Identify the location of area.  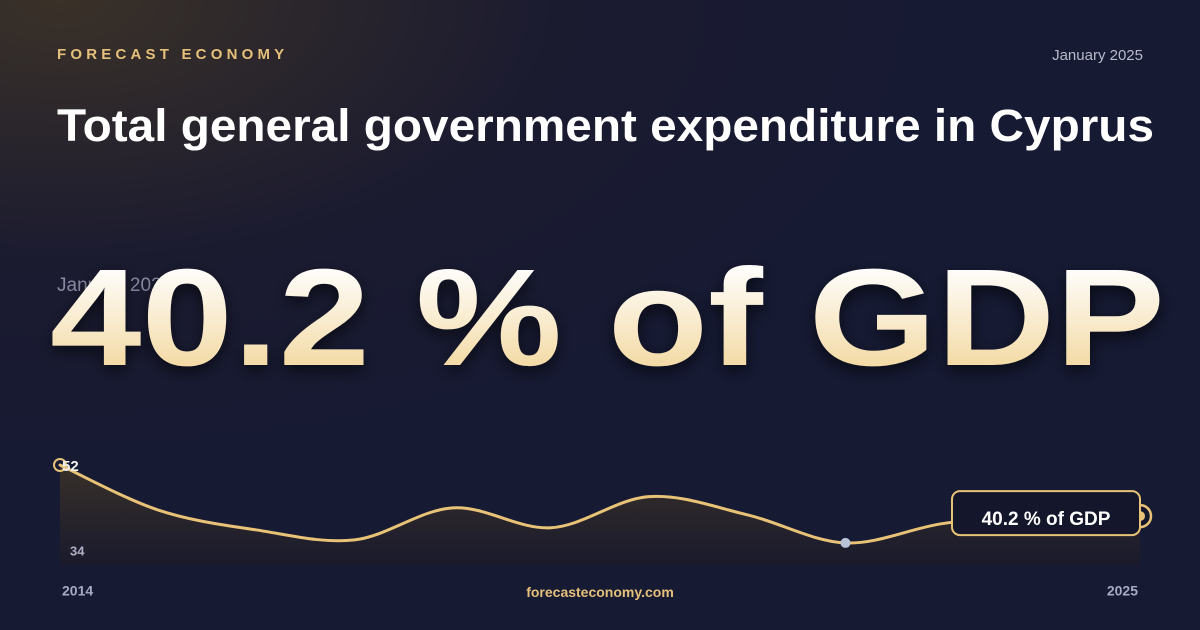
(600, 515).